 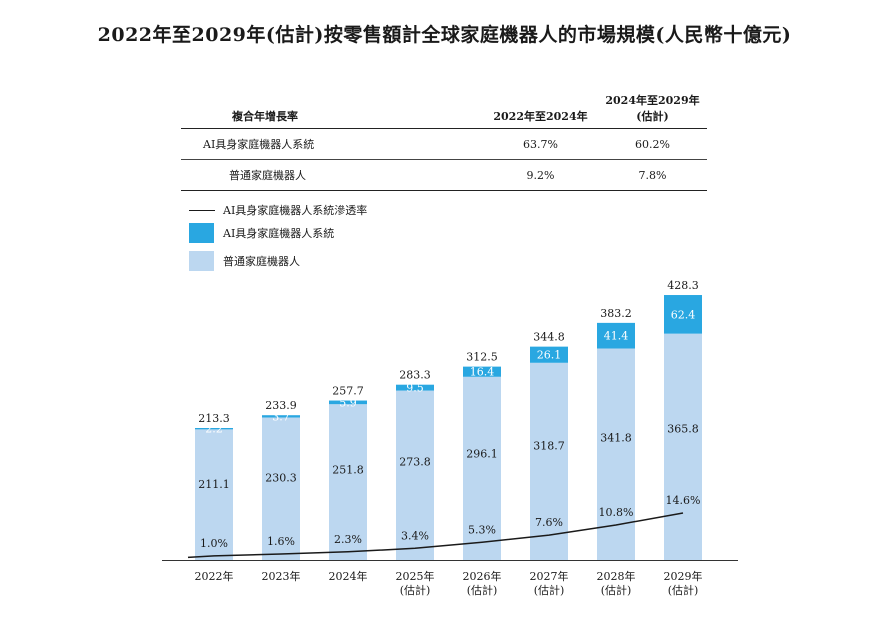 What do you see at coordinates (549, 337) in the screenshot?
I see `bar-total-label: 344.8` at bounding box center [549, 337].